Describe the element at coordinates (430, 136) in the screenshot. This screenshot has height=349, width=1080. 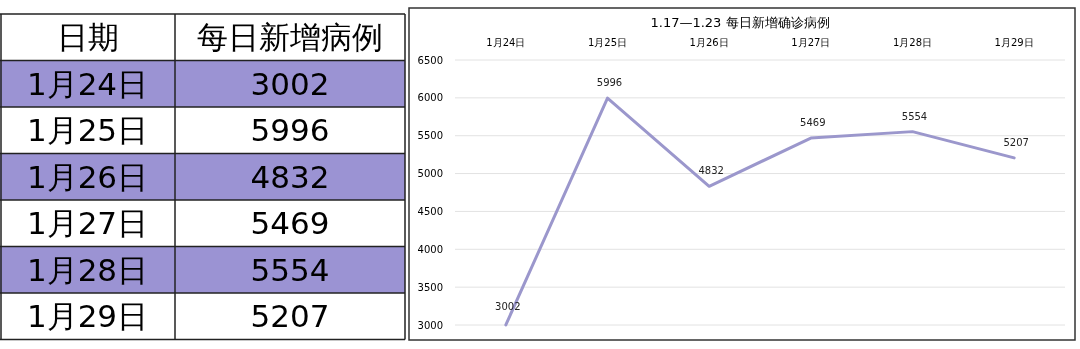
I see `y-tick-label: 5500` at that location.